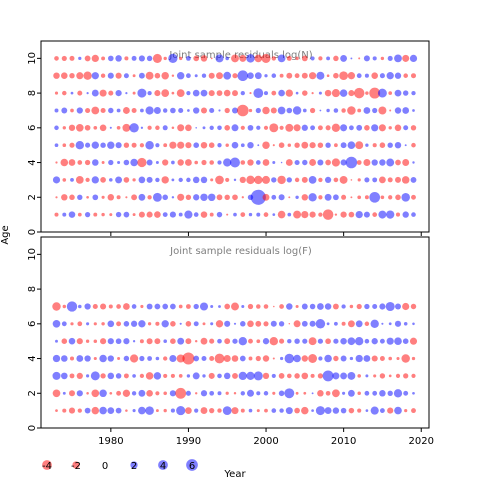  I want to click on y-axis: 0 2 4 6 8 10, so click(34, 339).